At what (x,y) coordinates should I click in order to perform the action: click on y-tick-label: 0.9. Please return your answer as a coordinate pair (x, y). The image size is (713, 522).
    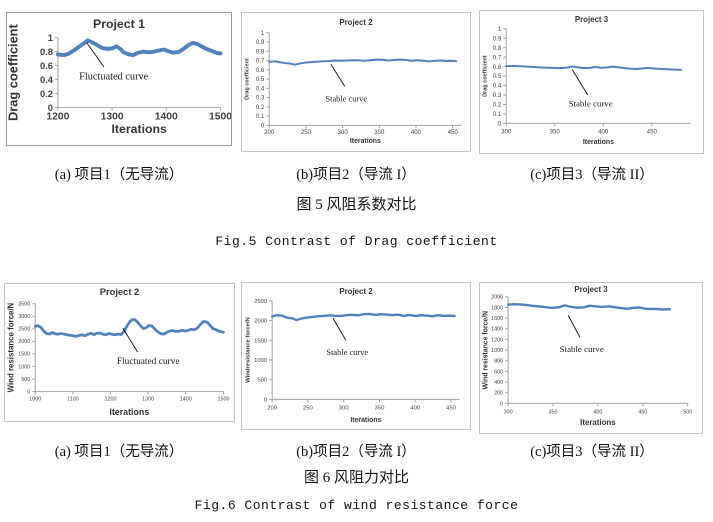
    Looking at the image, I should click on (497, 38).